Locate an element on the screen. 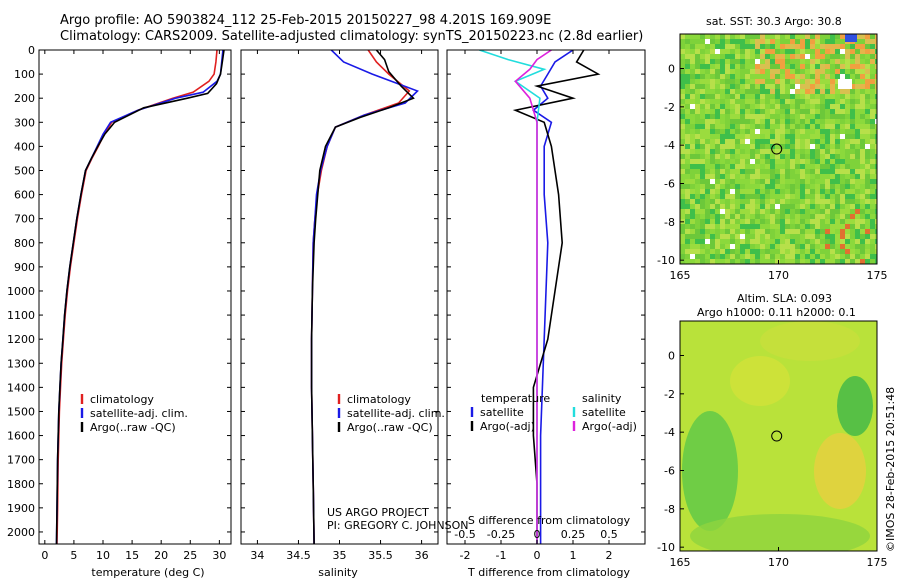 This screenshot has width=900, height=580. series-line-temperature-satellite is located at coordinates (553, 297).